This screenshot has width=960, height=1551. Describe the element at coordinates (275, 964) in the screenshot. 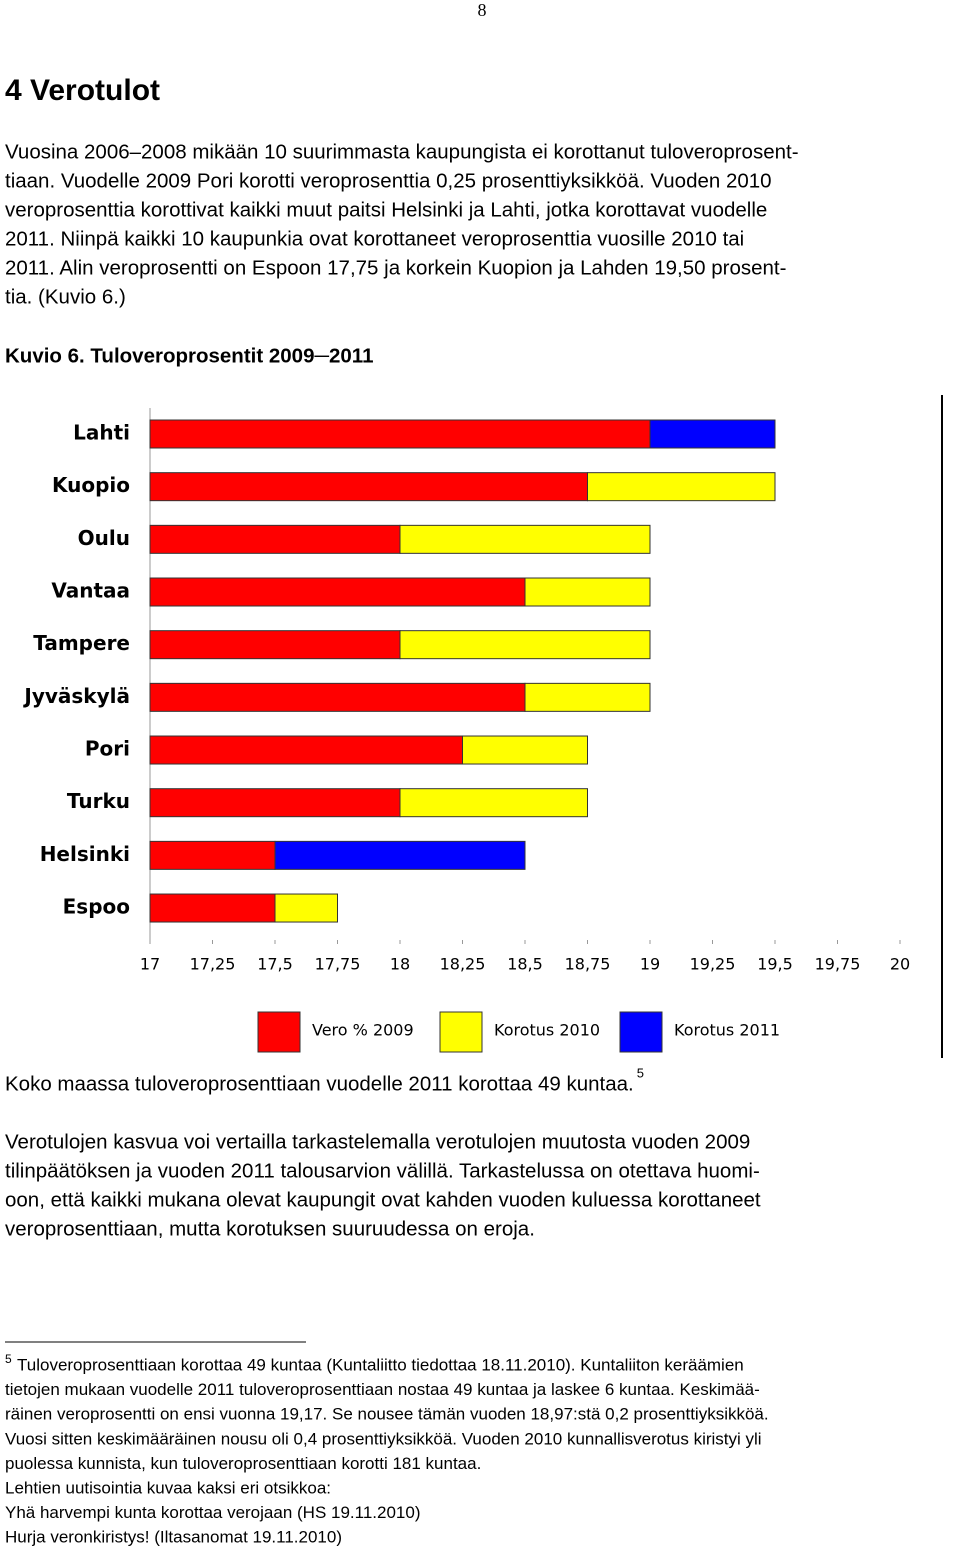

I see `x-tick-label: 17,5` at that location.